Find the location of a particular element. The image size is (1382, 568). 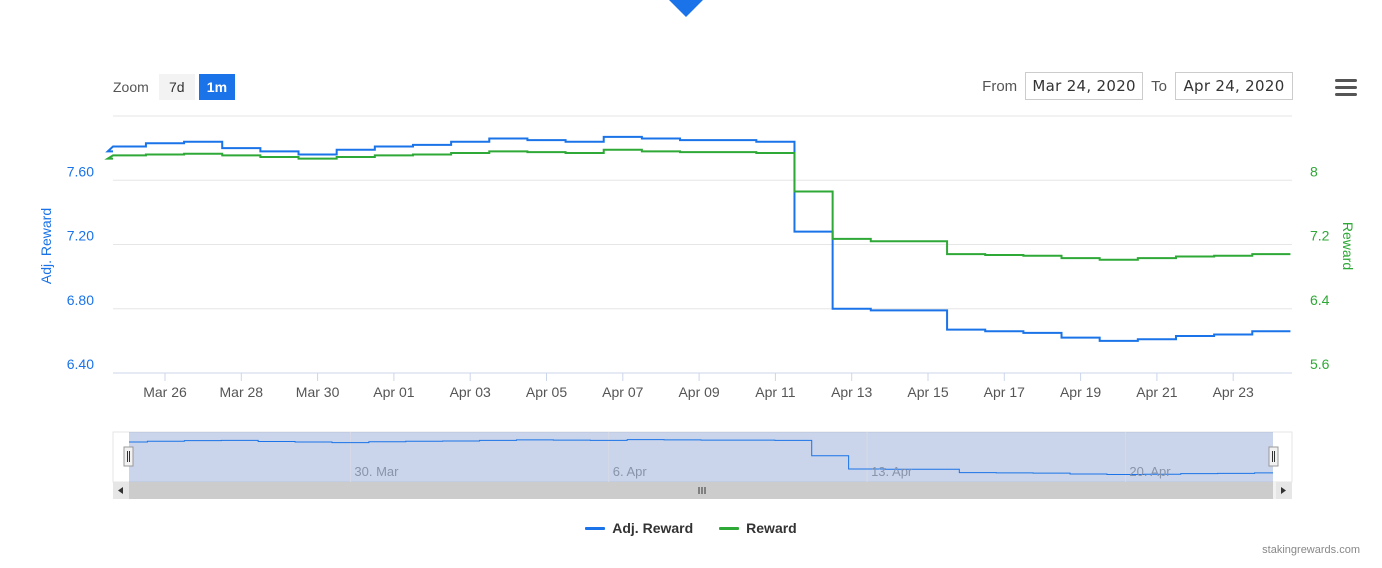

zoom-7d-button: 7d is located at coordinates (176, 87).